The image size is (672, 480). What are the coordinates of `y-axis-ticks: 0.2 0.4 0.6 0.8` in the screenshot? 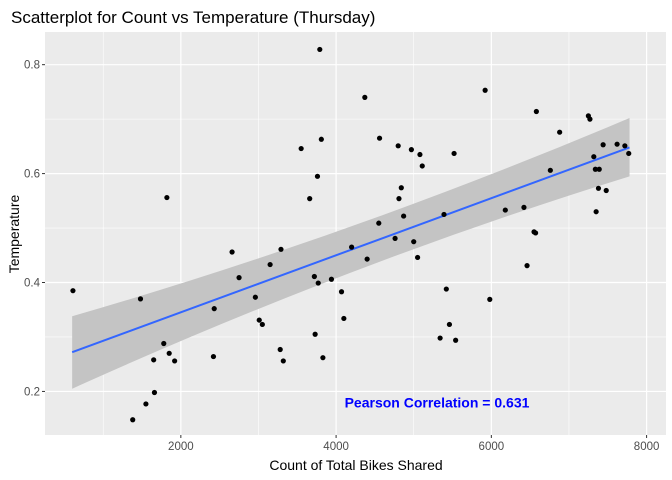 It's located at (34, 229).